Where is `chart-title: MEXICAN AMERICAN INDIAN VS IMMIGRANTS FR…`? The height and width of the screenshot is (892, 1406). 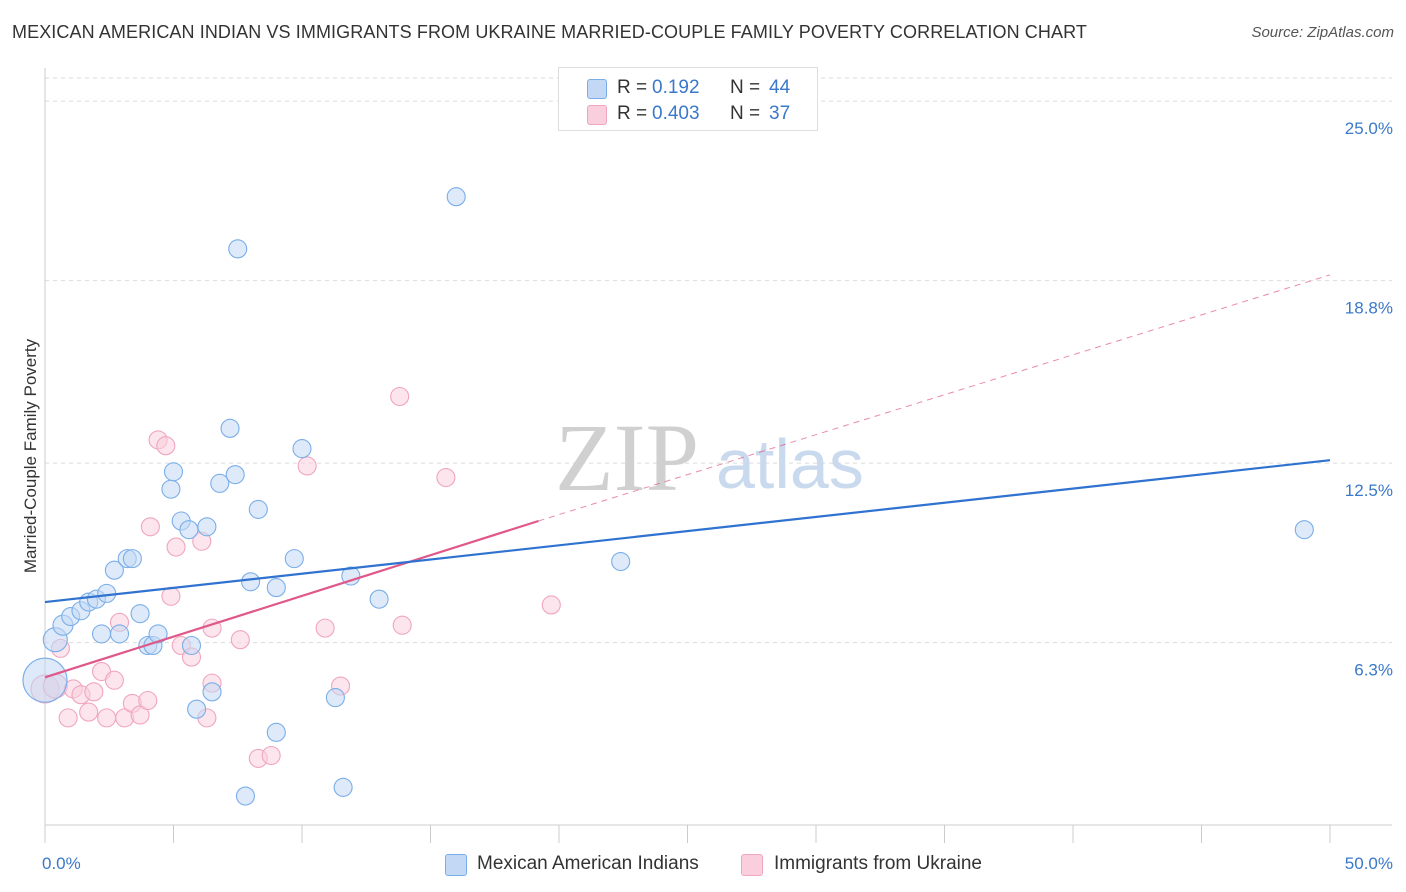 chart-title: MEXICAN AMERICAN INDIAN VS IMMIGRANTS FR… is located at coordinates (549, 32).